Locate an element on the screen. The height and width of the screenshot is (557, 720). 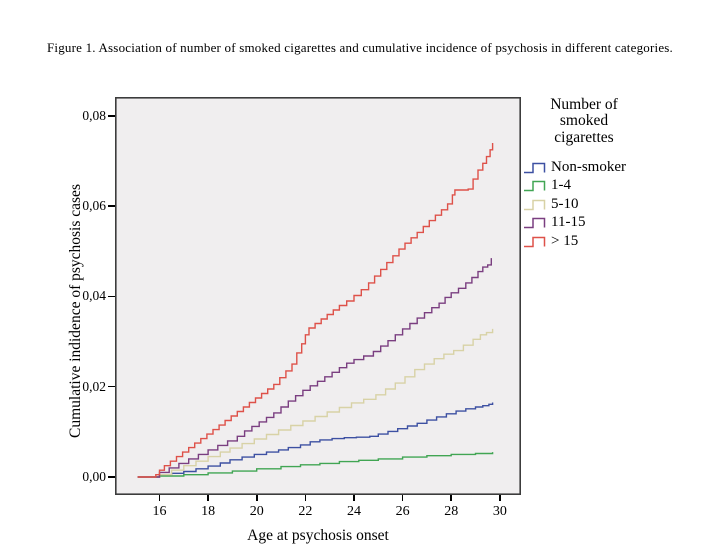
legend-item-0: Non-smoker is located at coordinates (620, 167).